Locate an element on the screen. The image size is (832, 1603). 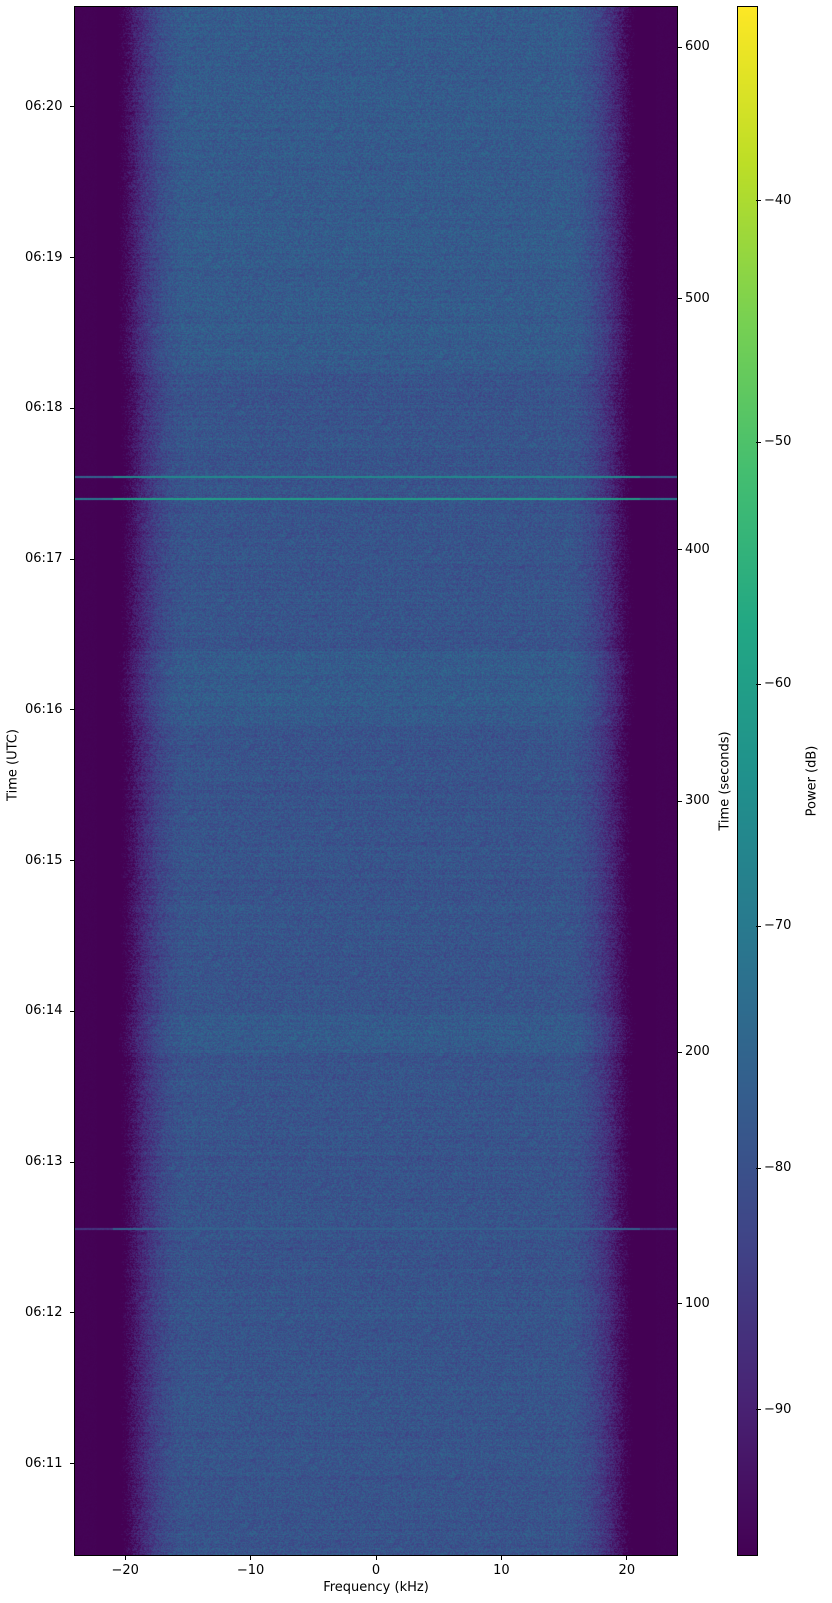
x-tick-label: −10 is located at coordinates (250, 1570).